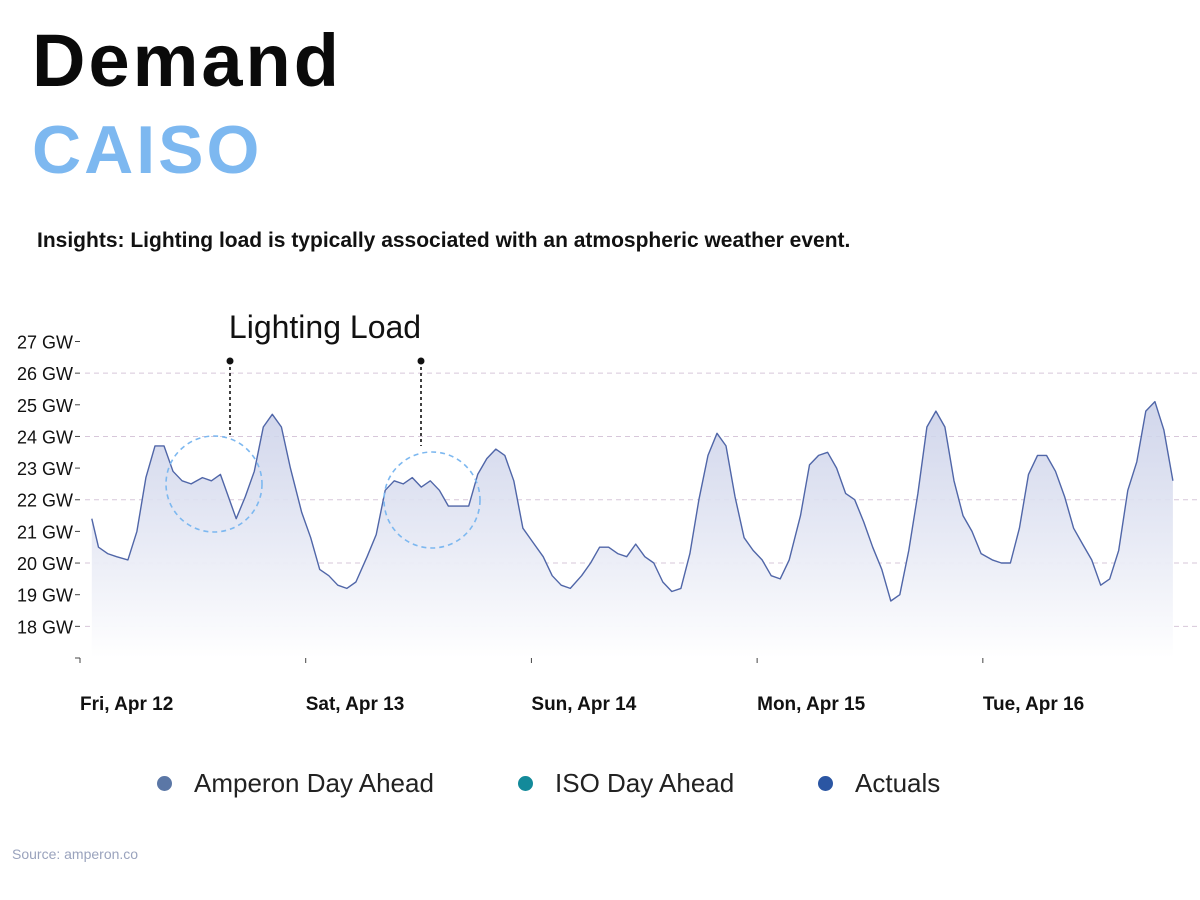  I want to click on y-tick-label: 22 GW, so click(45, 501).